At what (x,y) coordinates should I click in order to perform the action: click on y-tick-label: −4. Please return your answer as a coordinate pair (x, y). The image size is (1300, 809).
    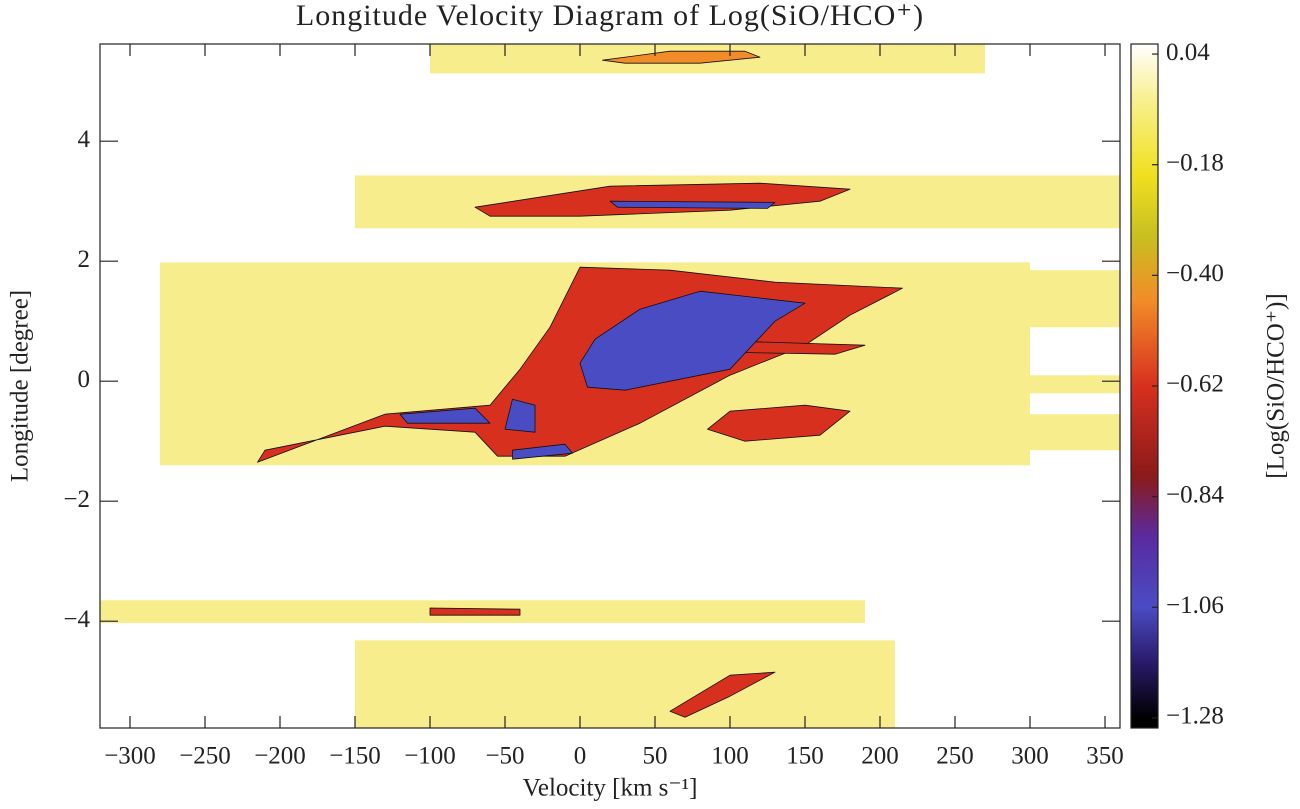
    Looking at the image, I should click on (76, 619).